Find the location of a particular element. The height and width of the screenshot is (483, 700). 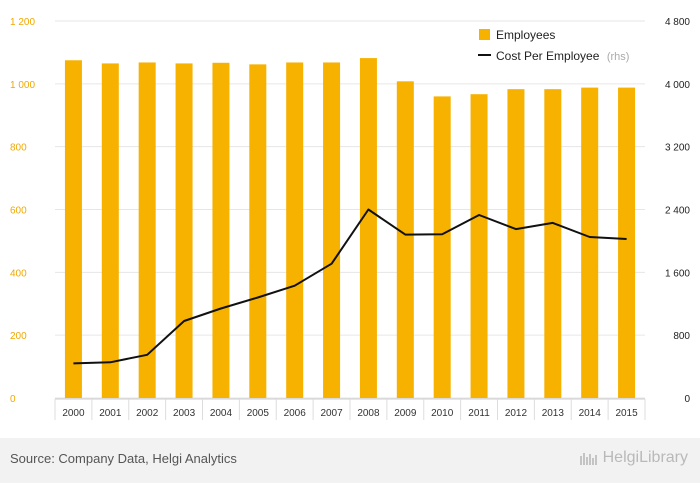

left-tick-label: 400 is located at coordinates (18, 273).